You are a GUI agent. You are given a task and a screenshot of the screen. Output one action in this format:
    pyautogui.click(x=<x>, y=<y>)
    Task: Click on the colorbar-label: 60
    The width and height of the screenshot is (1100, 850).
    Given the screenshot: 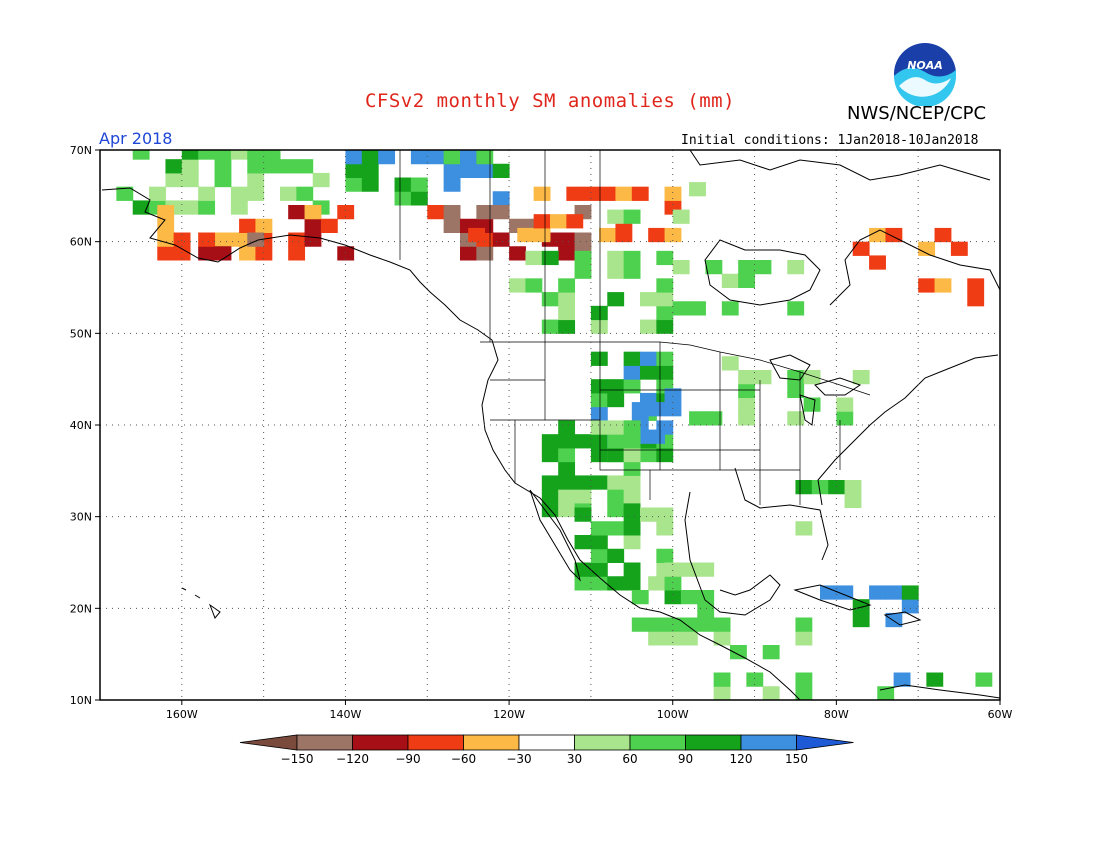 What is the action you would take?
    pyautogui.click(x=629, y=759)
    